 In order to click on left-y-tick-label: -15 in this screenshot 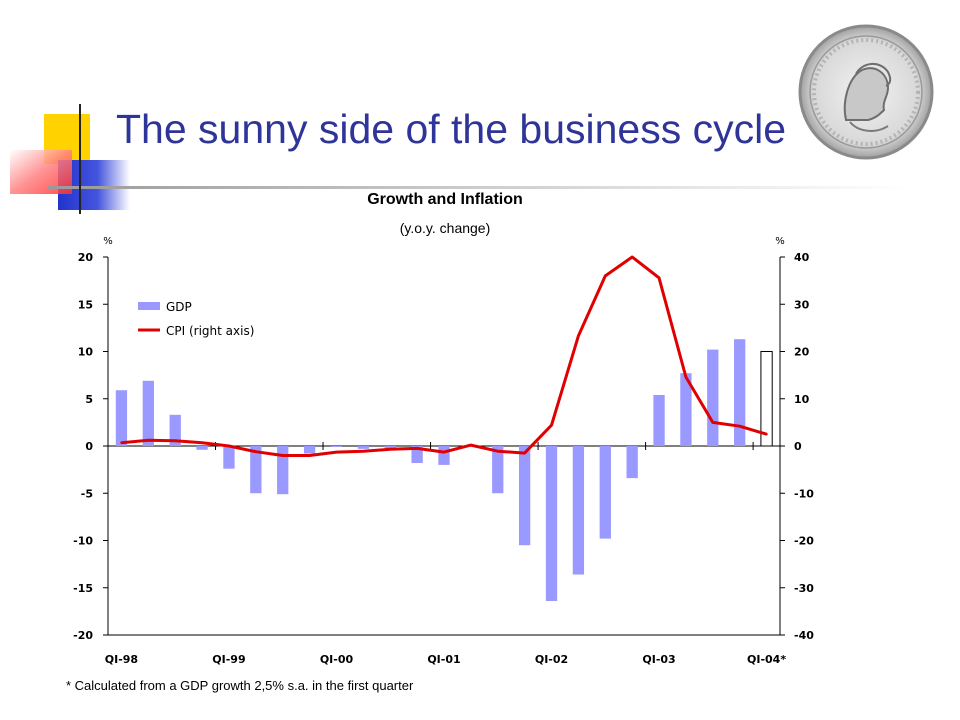, I will do `click(83, 588)`.